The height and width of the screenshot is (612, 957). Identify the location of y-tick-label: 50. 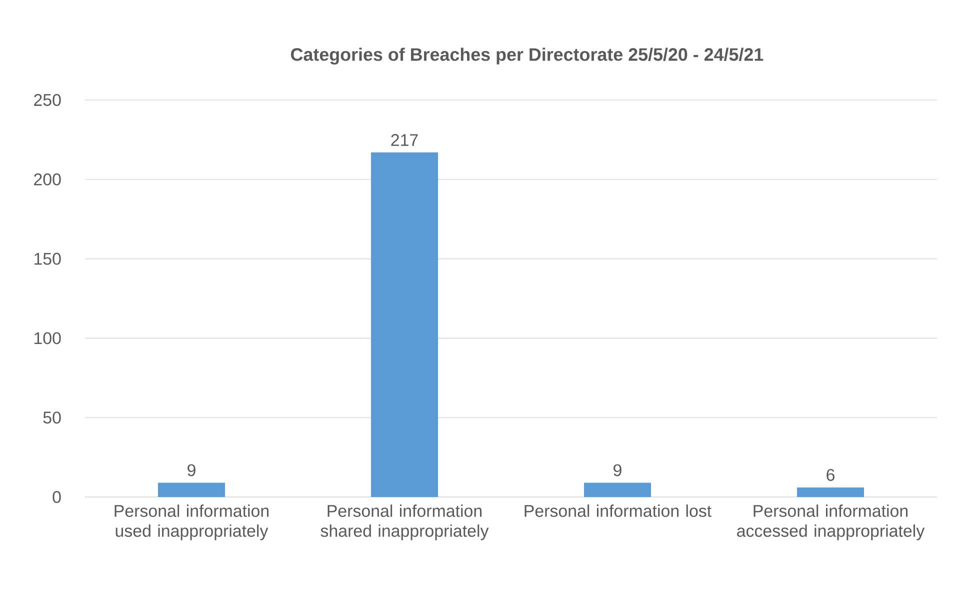
(52, 418).